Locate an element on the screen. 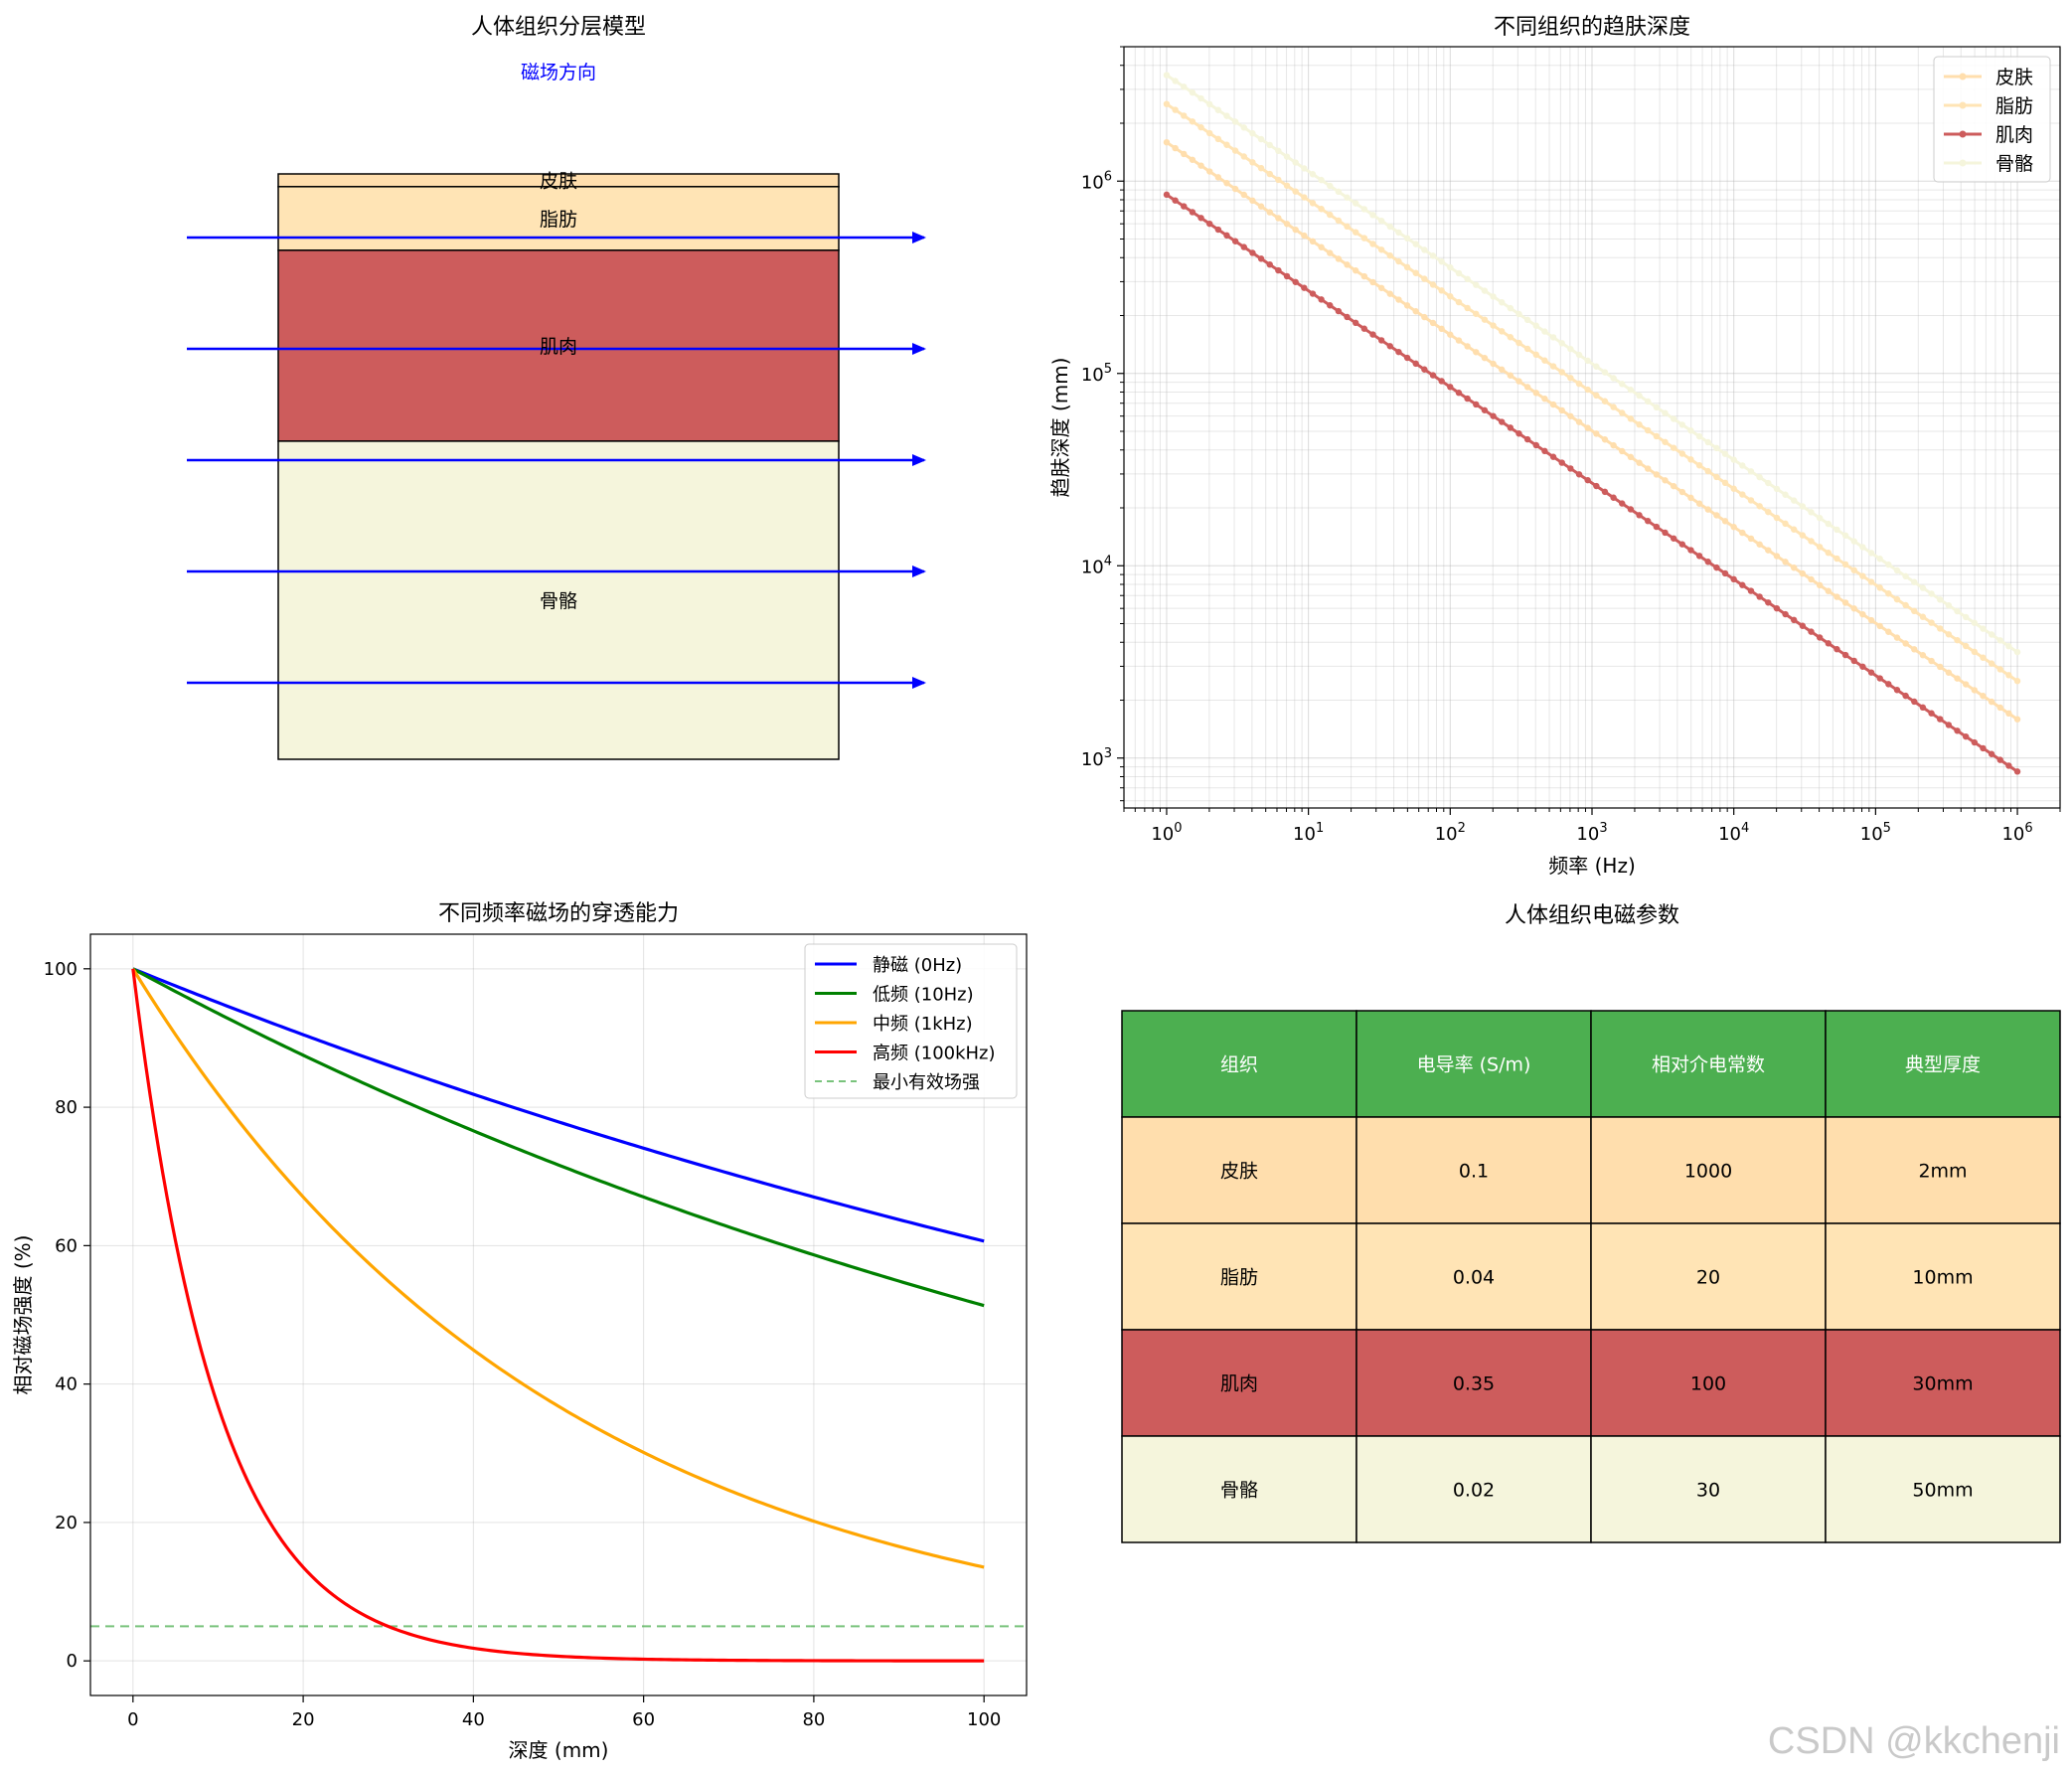 Image resolution: width=2072 pixels, height=1773 pixels. y-tick-label: 20 is located at coordinates (66, 1523).